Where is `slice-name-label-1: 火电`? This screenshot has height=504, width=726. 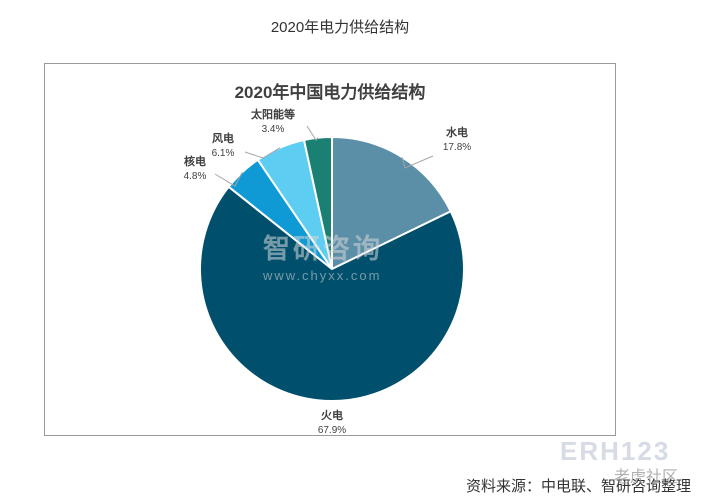
slice-name-label-1: 火电 is located at coordinates (332, 415).